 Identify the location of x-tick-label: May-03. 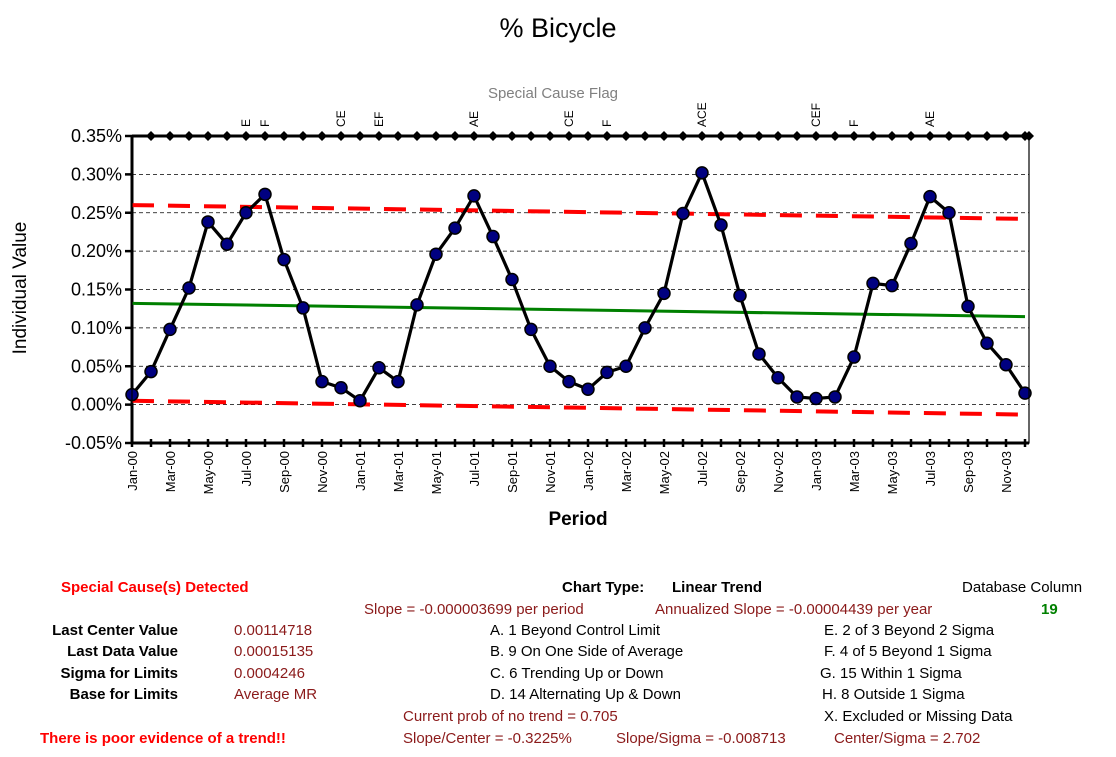
(892, 472).